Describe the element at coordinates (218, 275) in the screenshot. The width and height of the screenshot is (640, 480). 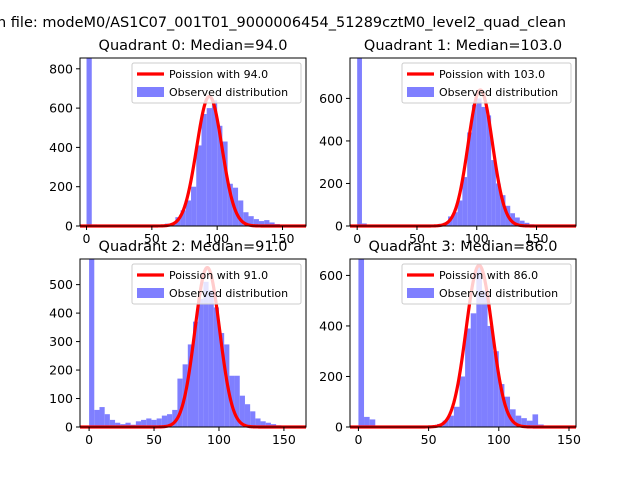
I see `legend-label-poisson: Poission with 91.0` at that location.